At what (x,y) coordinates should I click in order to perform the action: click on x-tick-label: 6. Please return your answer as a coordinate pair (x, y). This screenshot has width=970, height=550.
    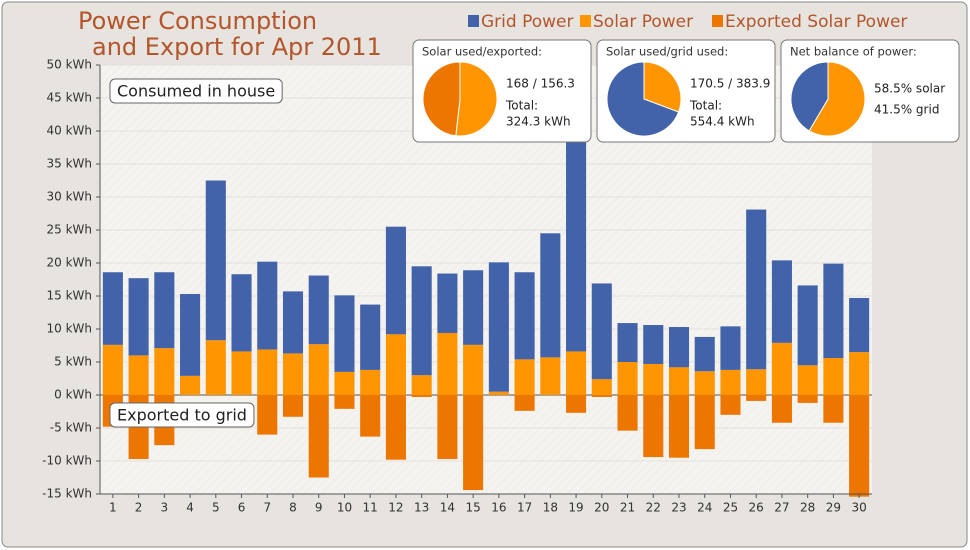
    Looking at the image, I should click on (242, 508).